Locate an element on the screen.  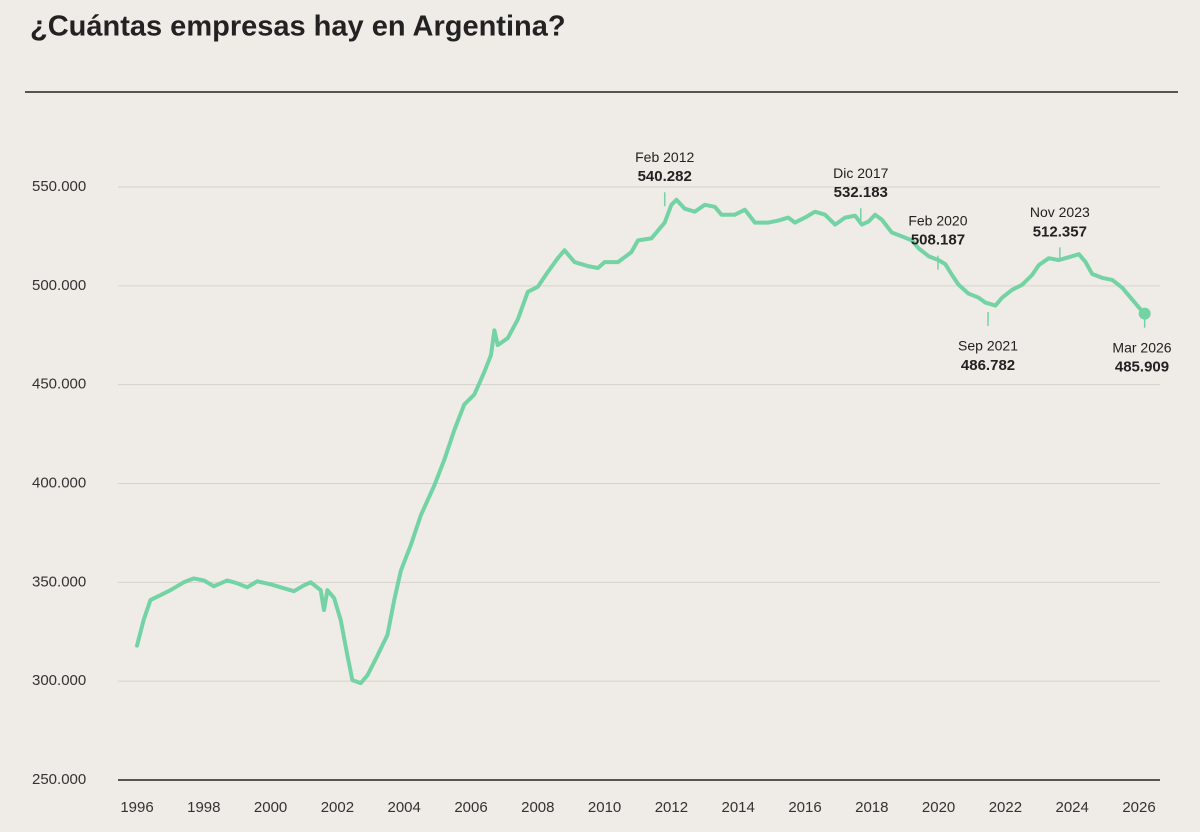
x-tick-label: 2014 is located at coordinates (738, 807).